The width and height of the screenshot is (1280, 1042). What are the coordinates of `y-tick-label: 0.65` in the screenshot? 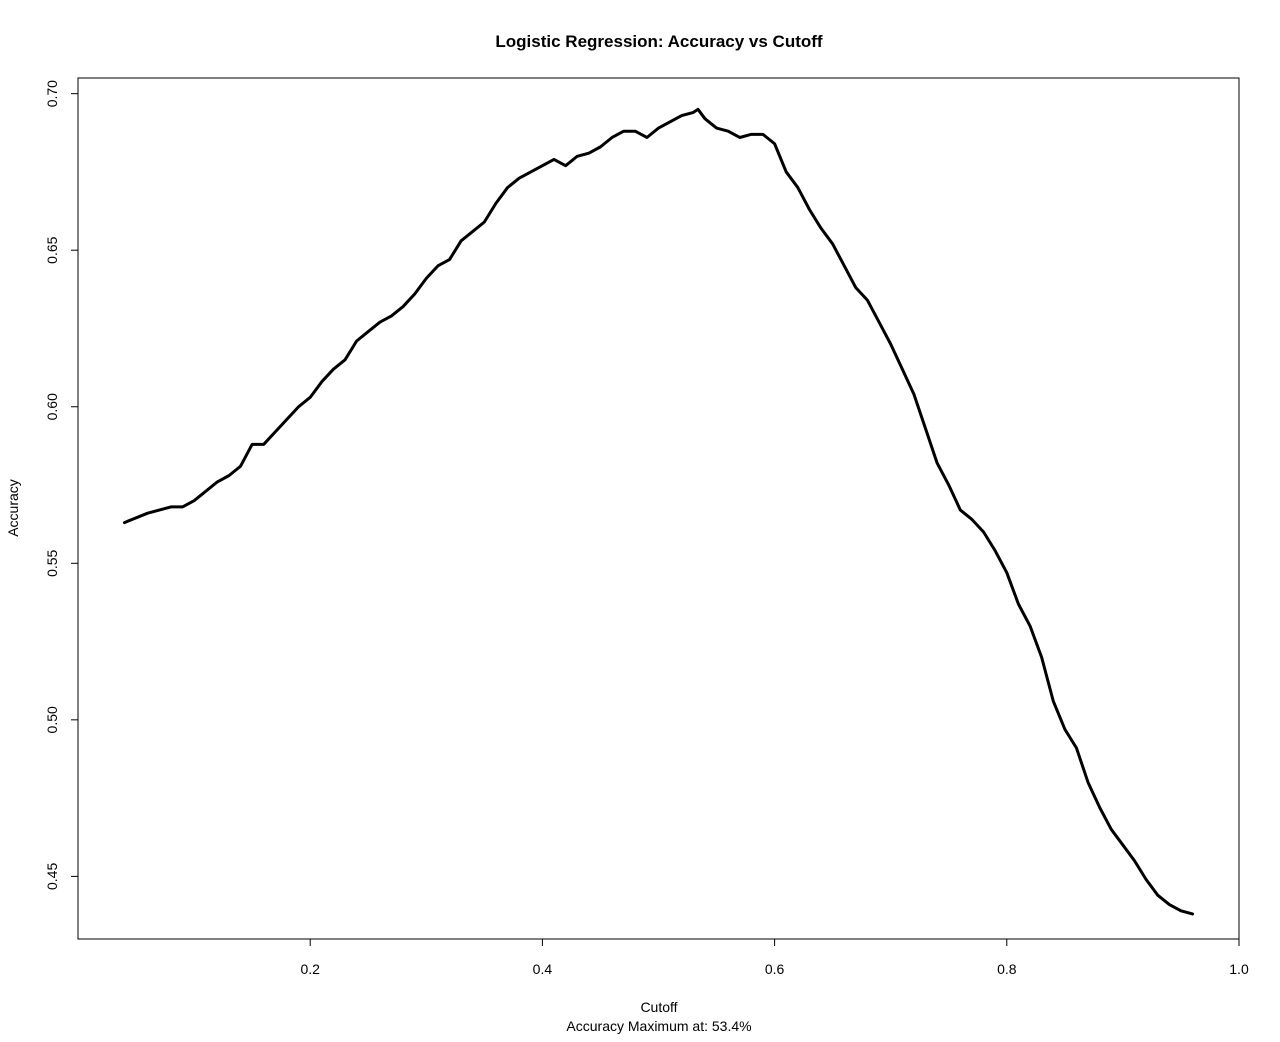 It's located at (52, 249).